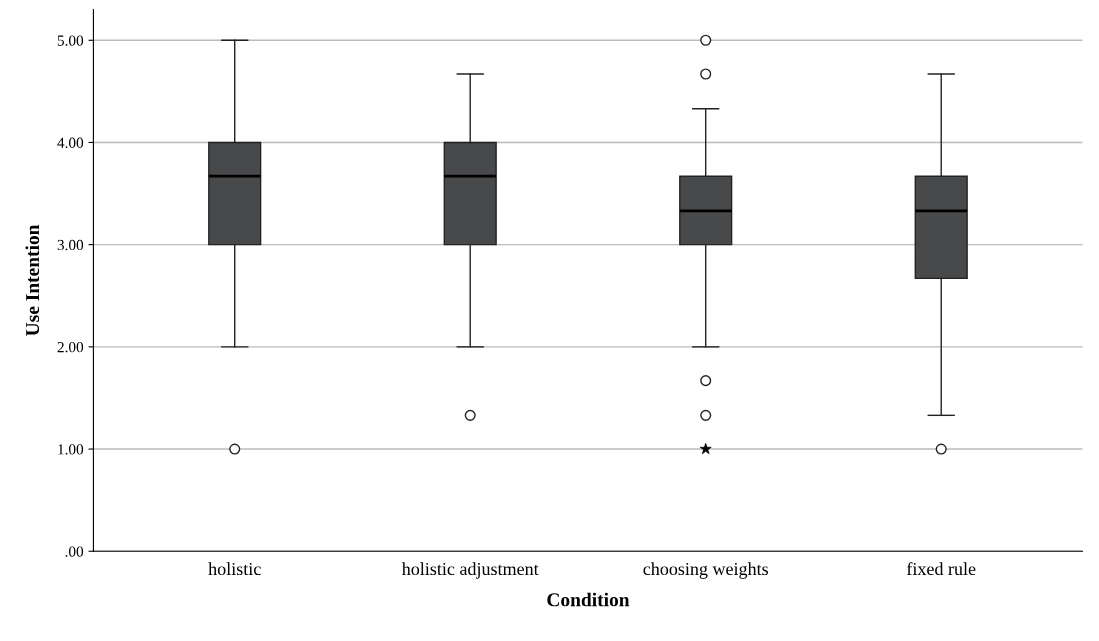 This screenshot has width=1099, height=641. Describe the element at coordinates (705, 570) in the screenshot. I see `x-tick-label: choosing weights` at that location.